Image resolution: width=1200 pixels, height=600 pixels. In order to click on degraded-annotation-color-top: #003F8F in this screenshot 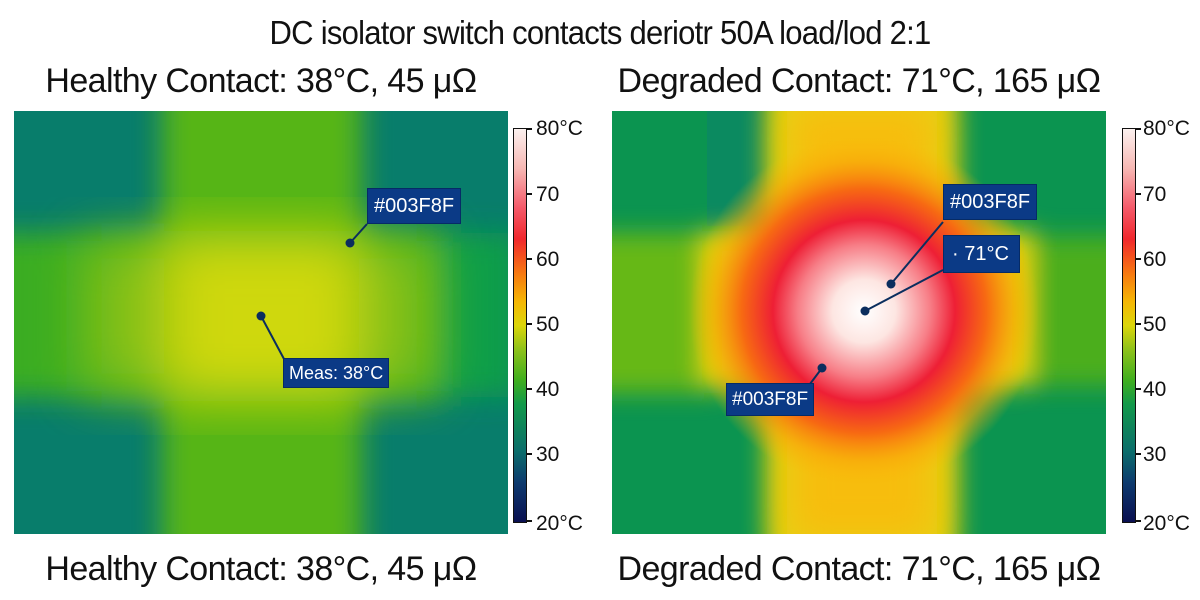, I will do `click(990, 202)`.